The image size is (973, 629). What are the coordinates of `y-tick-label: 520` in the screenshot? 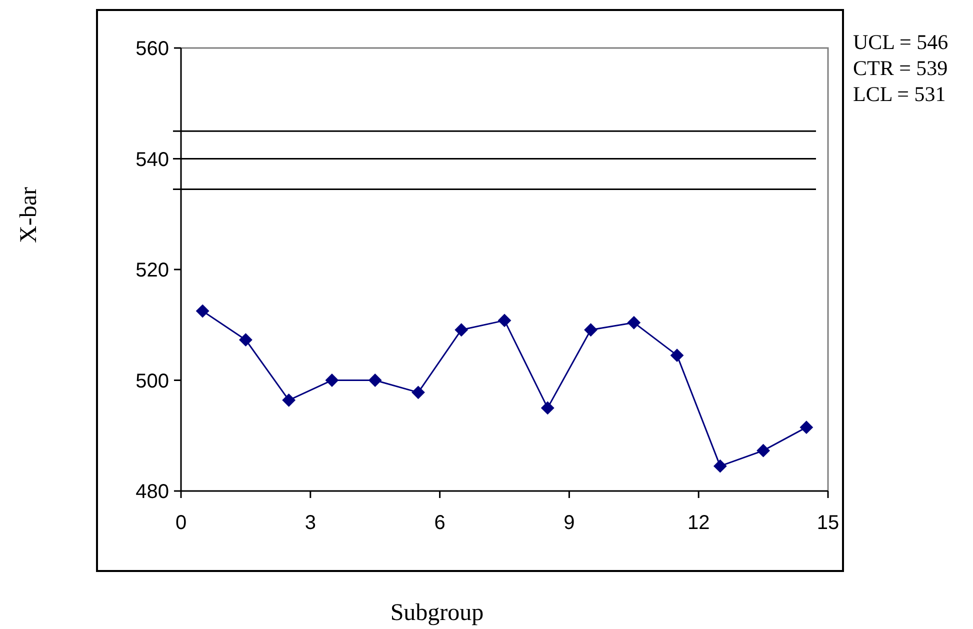 It's located at (152, 271).